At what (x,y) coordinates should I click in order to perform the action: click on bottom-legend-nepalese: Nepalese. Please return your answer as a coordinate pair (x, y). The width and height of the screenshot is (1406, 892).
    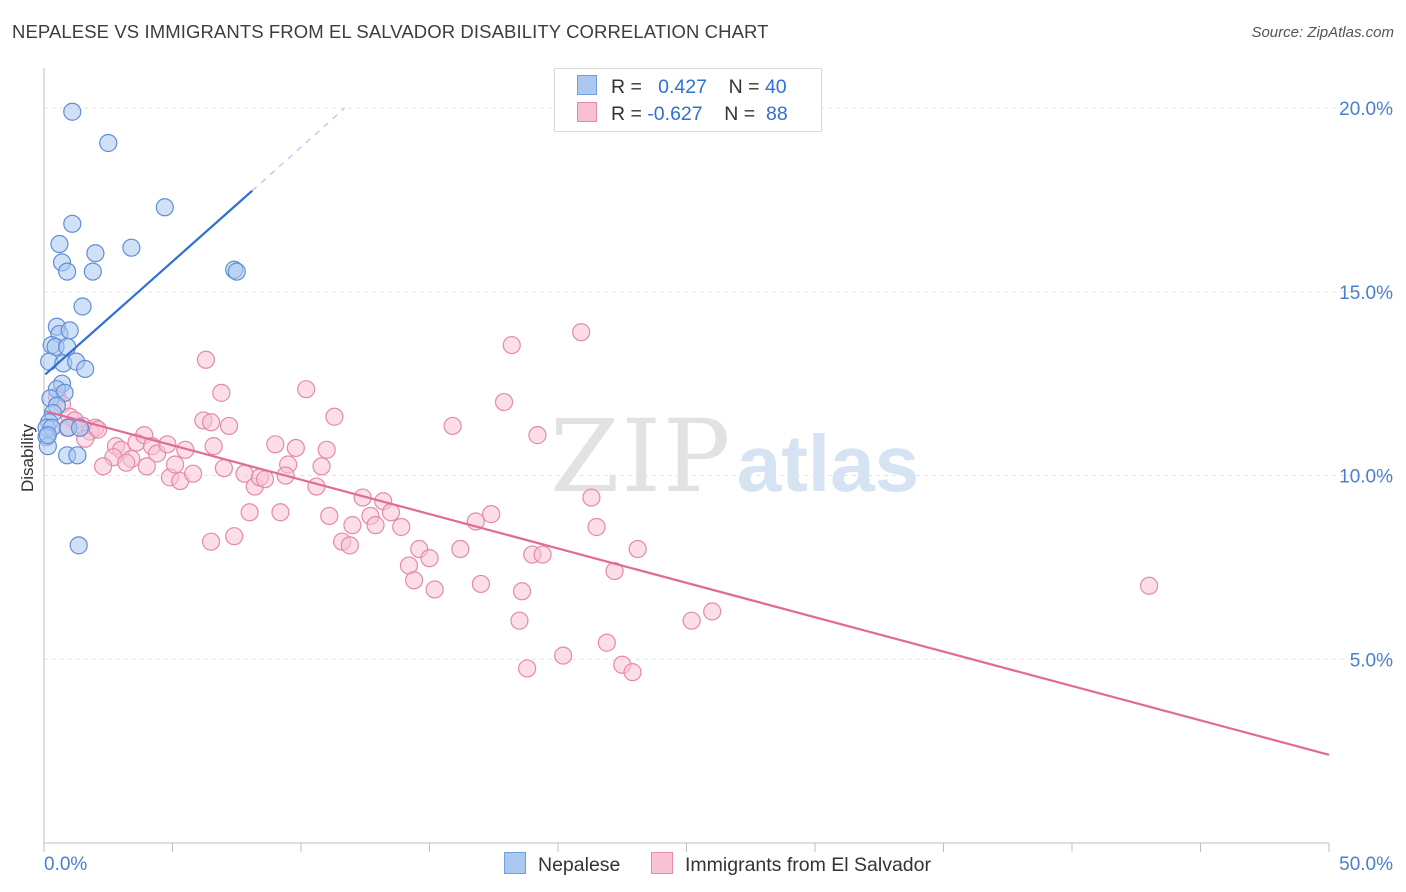
    Looking at the image, I should click on (562, 864).